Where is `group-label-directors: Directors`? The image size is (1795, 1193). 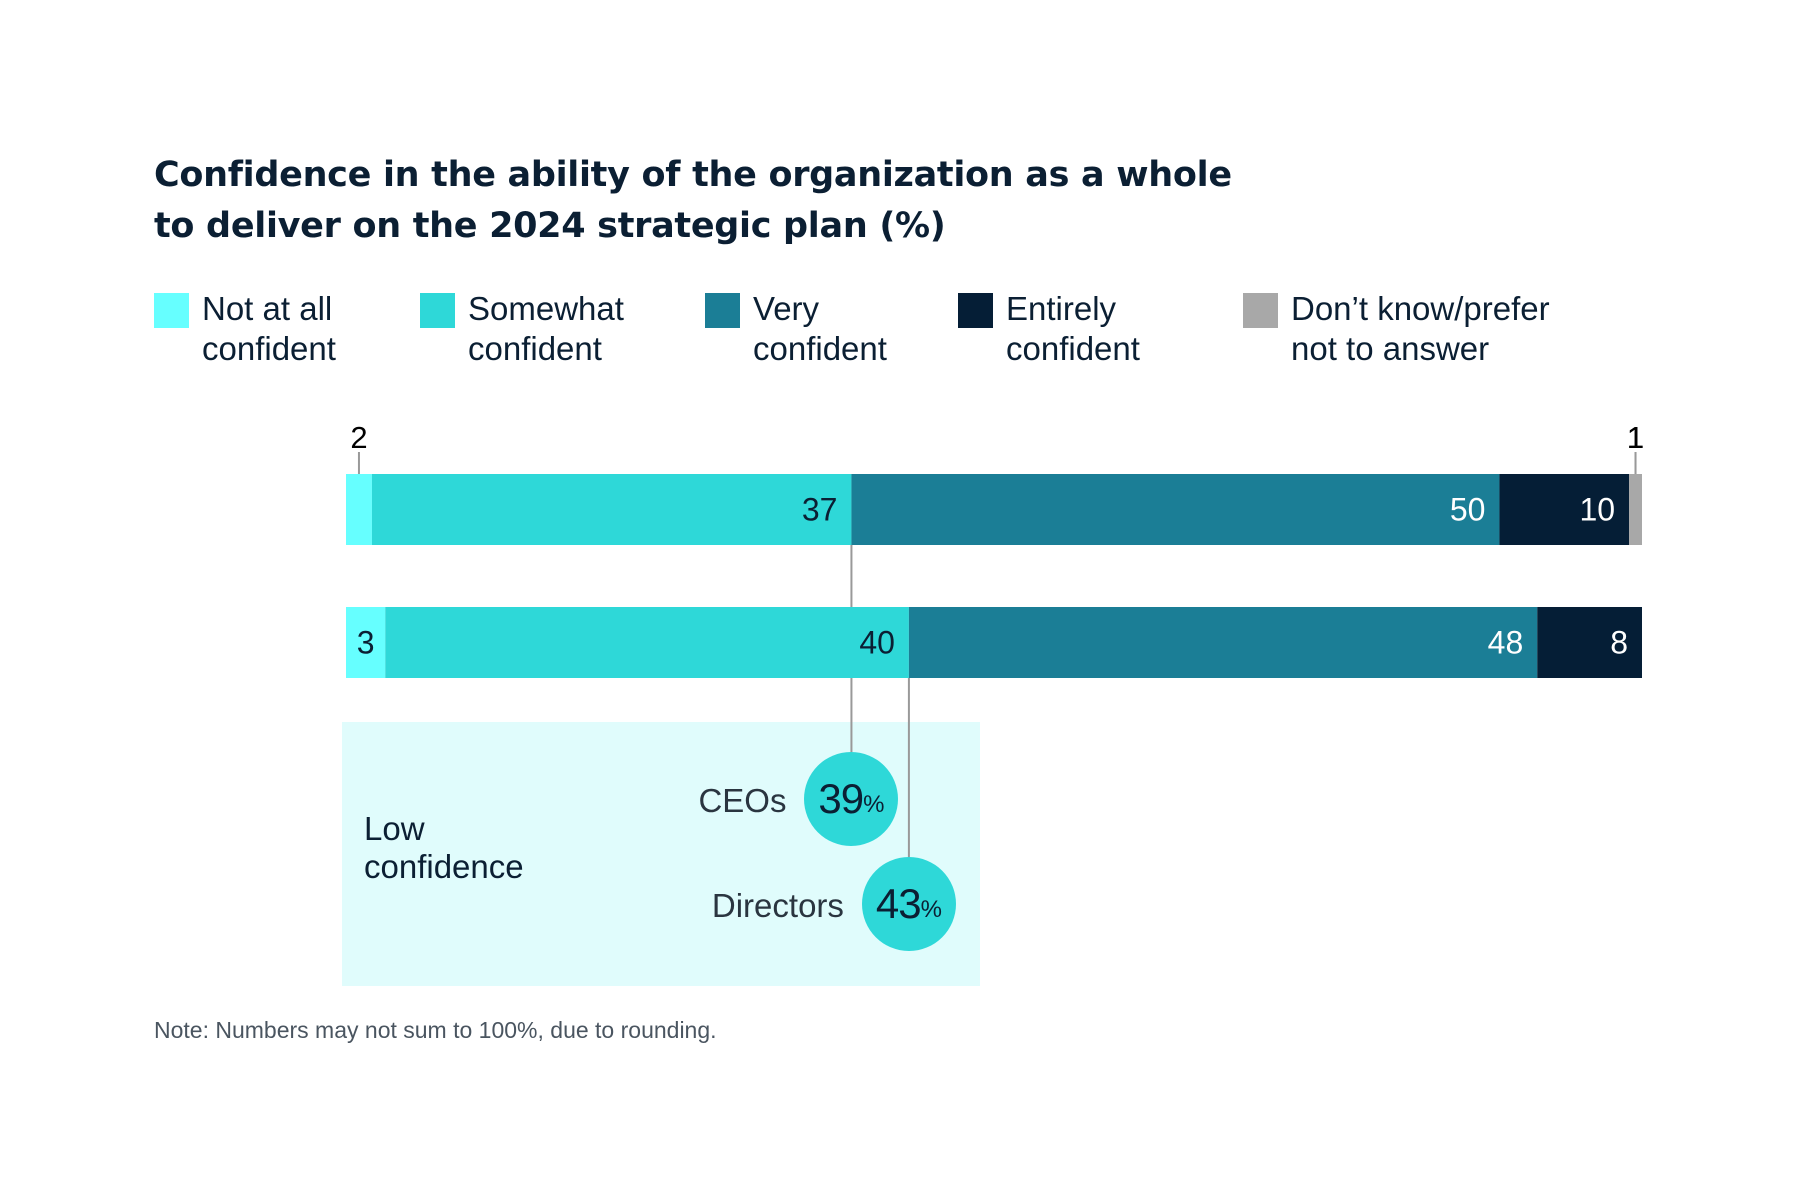 group-label-directors: Directors is located at coordinates (777, 905).